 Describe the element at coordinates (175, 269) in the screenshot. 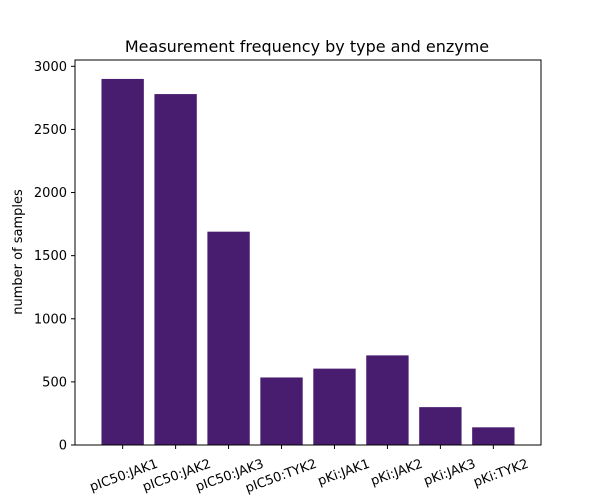

I see `bar-pic50-jak2` at that location.